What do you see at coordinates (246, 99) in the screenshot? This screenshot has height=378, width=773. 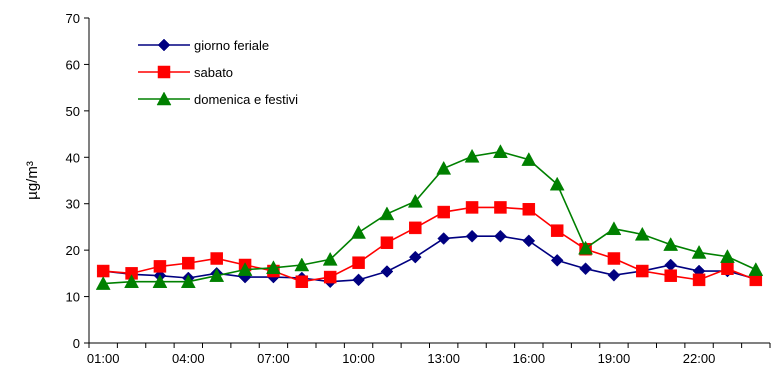 I see `legend-label: domenica e festivi` at bounding box center [246, 99].